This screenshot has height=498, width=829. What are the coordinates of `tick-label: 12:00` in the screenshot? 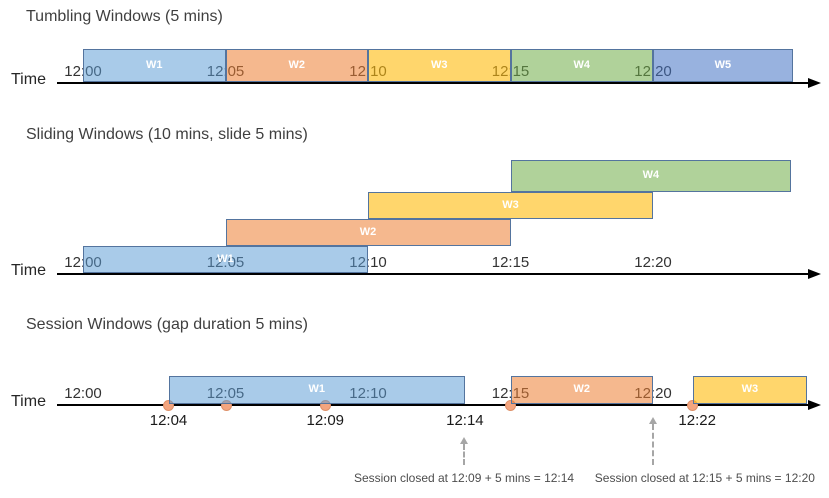 It's located at (83, 393).